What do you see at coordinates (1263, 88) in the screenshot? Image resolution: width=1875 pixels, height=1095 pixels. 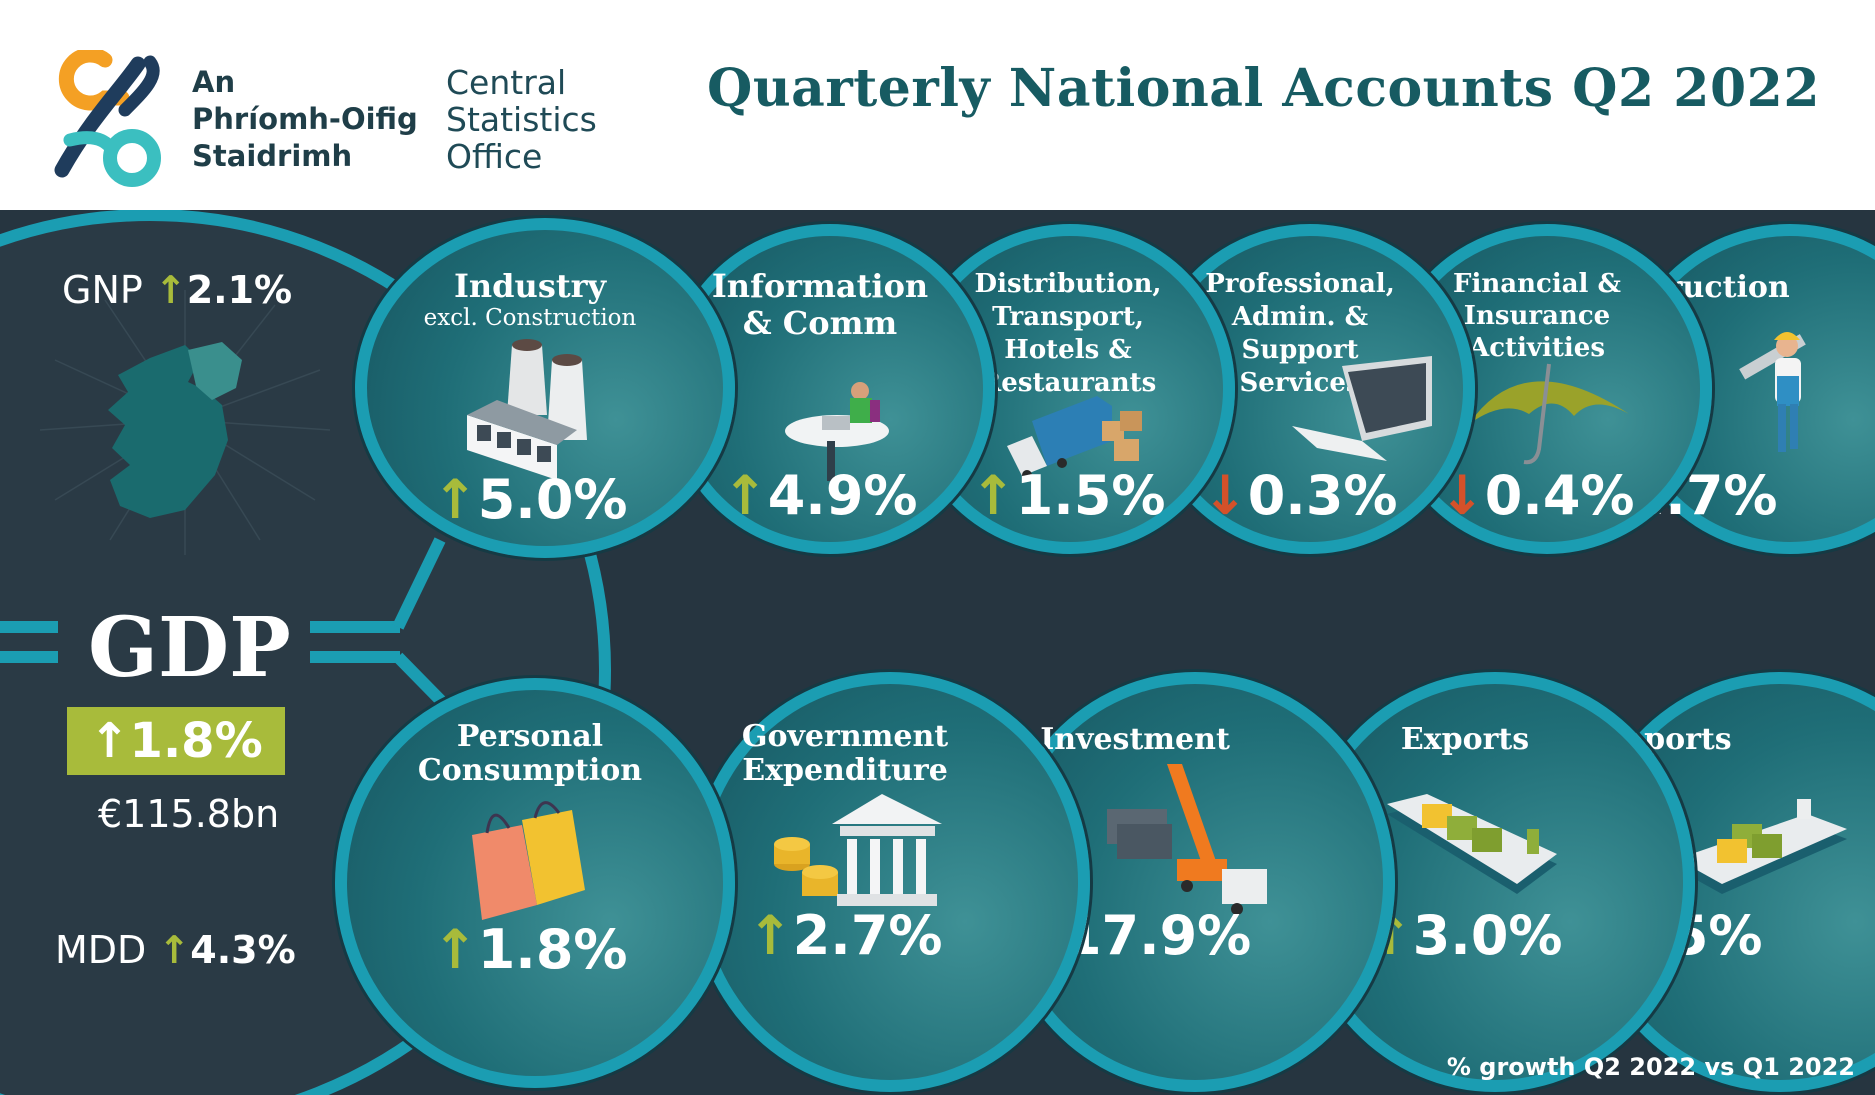 I see `page-title: Quarterly National Accounts Q2 2022` at bounding box center [1263, 88].